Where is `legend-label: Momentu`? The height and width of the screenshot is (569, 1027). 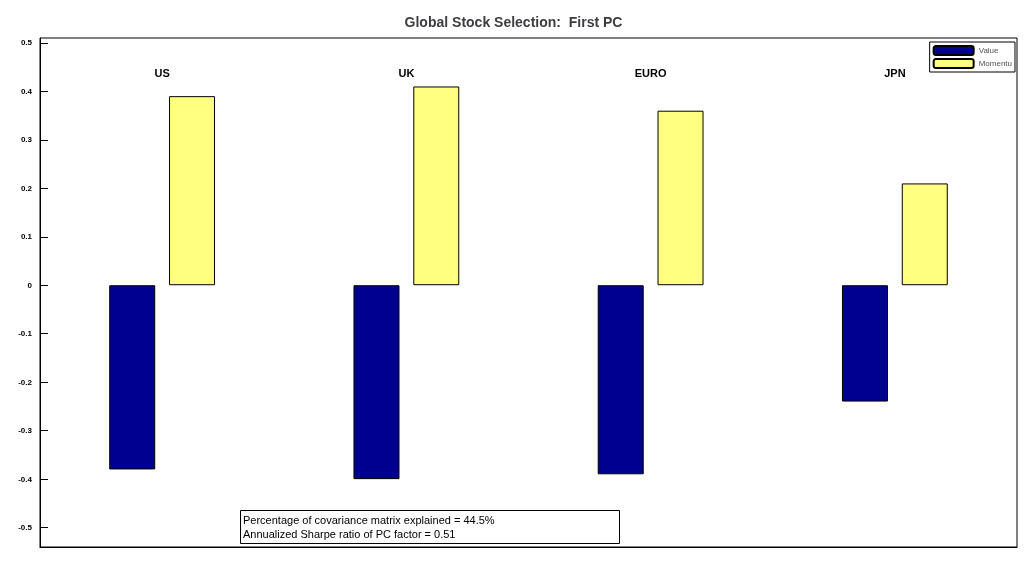
legend-label: Momentu is located at coordinates (995, 63).